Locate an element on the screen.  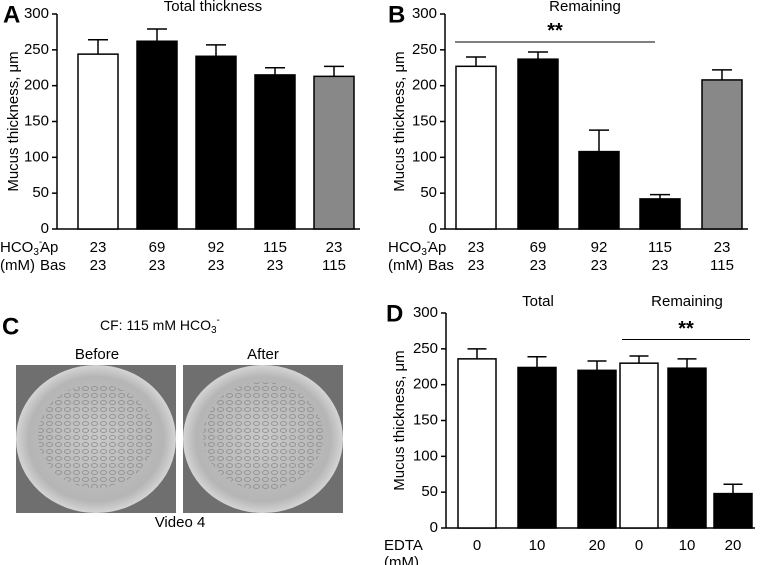
panel-letter: A is located at coordinates (11, 14).